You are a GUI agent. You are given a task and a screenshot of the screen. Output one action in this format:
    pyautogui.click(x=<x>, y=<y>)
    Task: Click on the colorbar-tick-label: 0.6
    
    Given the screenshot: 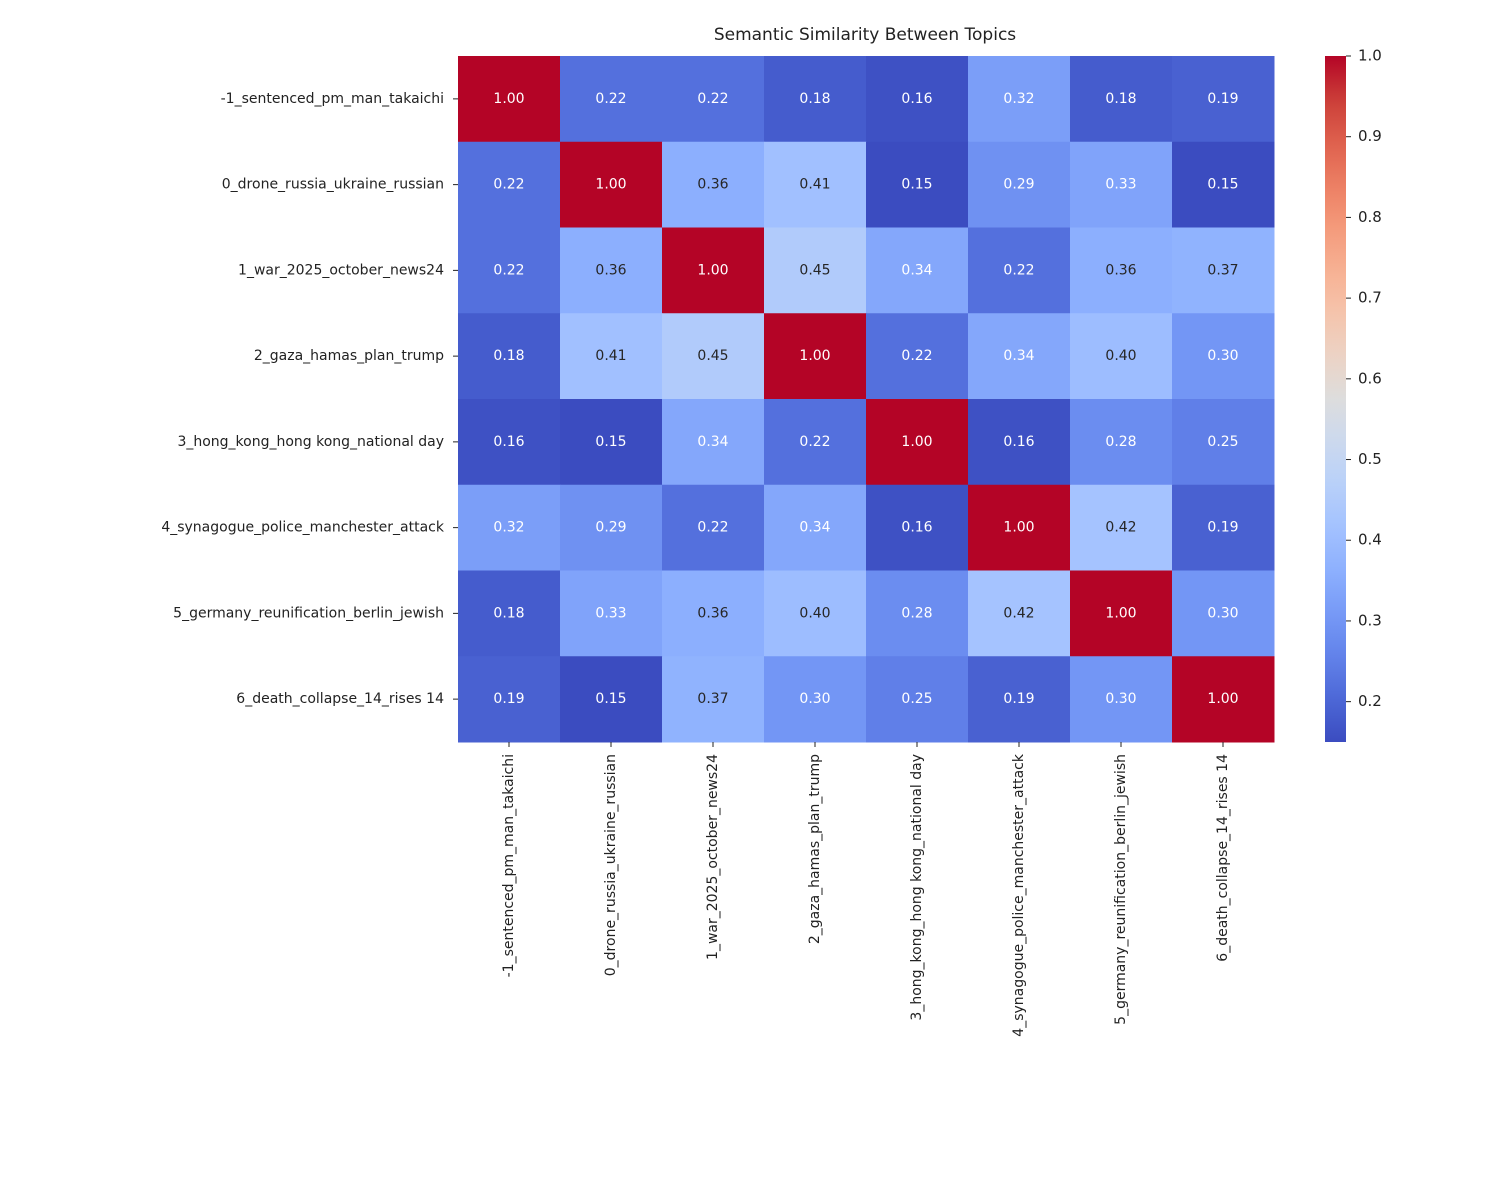 What is the action you would take?
    pyautogui.click(x=1370, y=378)
    